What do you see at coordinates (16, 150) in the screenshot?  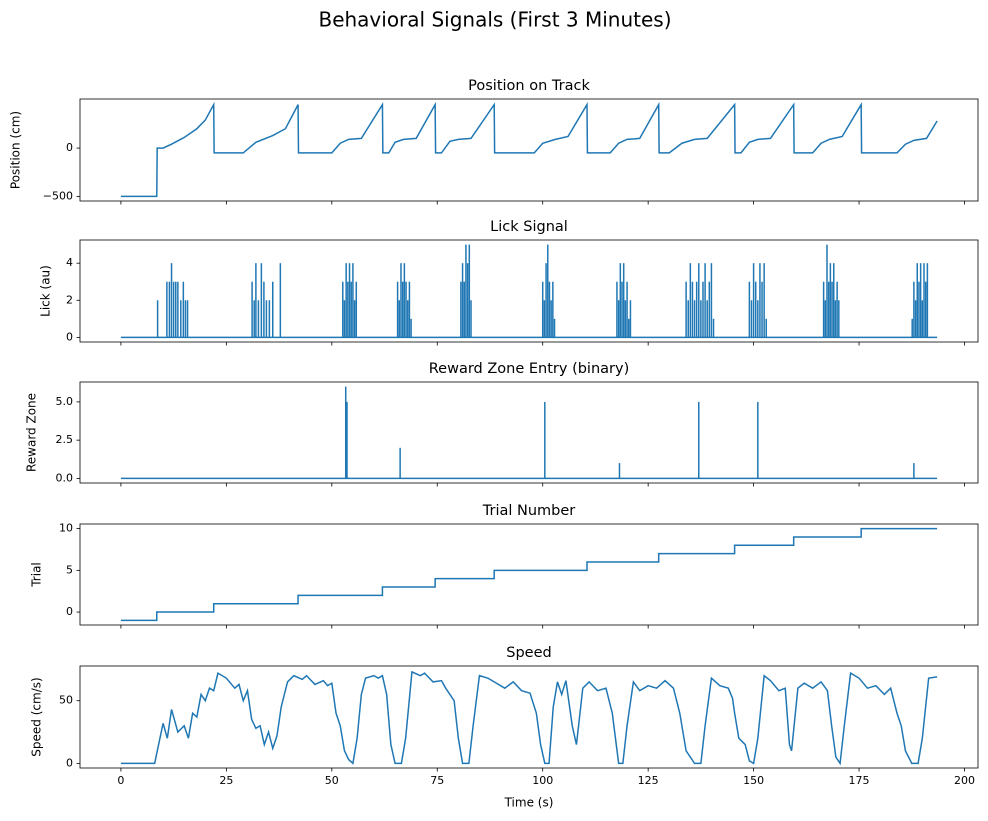 I see `y-axis-label: Position (cm)` at bounding box center [16, 150].